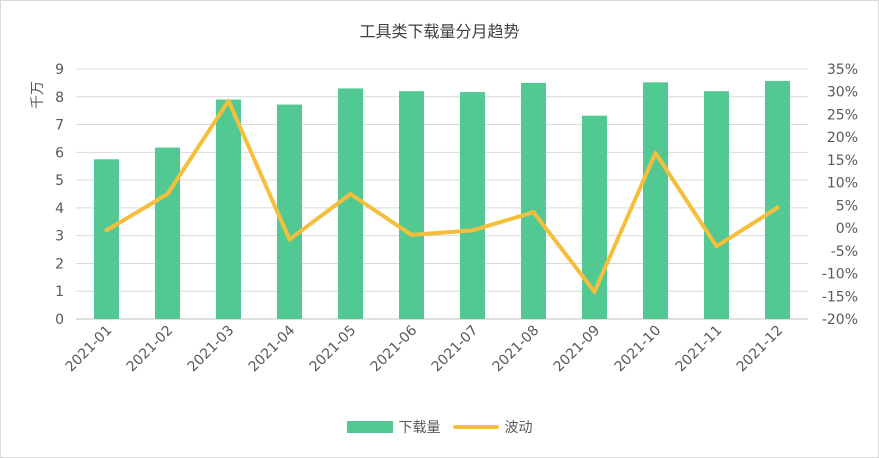 The height and width of the screenshot is (458, 879). What do you see at coordinates (840, 297) in the screenshot?
I see `y2-tick-label: -15%` at bounding box center [840, 297].